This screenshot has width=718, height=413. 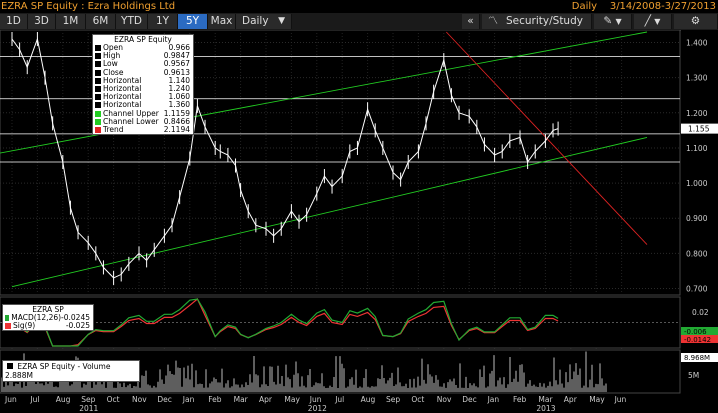 I want to click on year-tick-label: 2013, so click(x=545, y=408).